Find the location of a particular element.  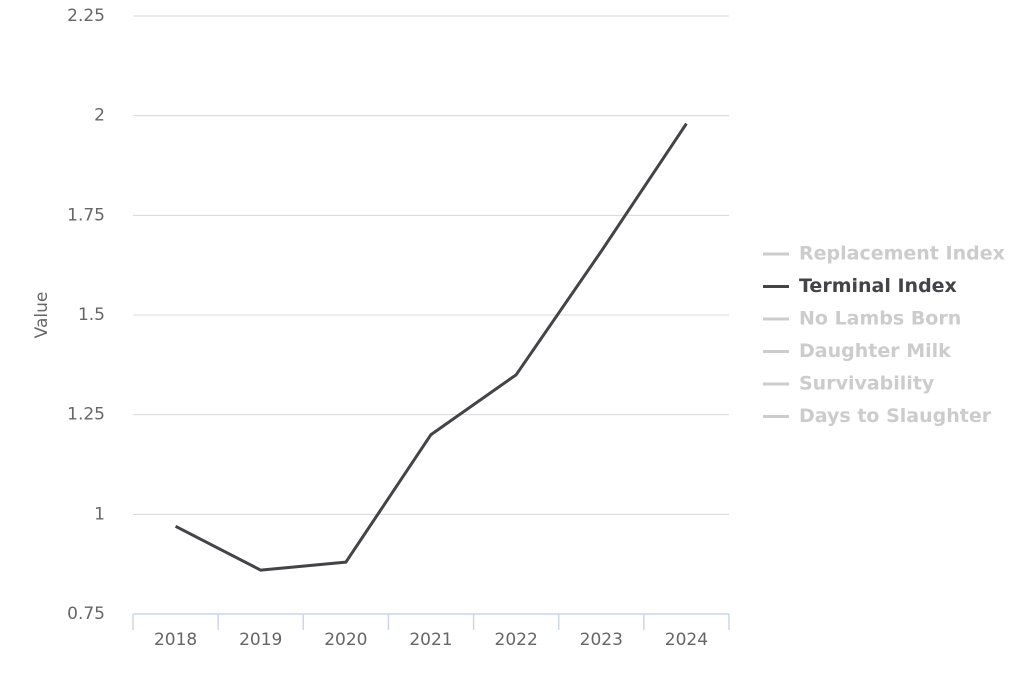

y-tick-label: 1 is located at coordinates (99, 514).